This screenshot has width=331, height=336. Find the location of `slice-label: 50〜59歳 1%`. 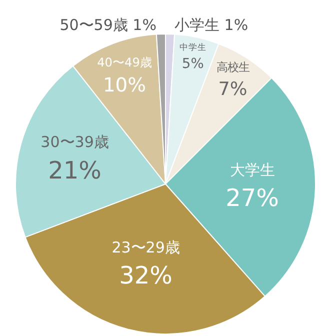

slice-label: 50〜59歳 1% is located at coordinates (108, 25).